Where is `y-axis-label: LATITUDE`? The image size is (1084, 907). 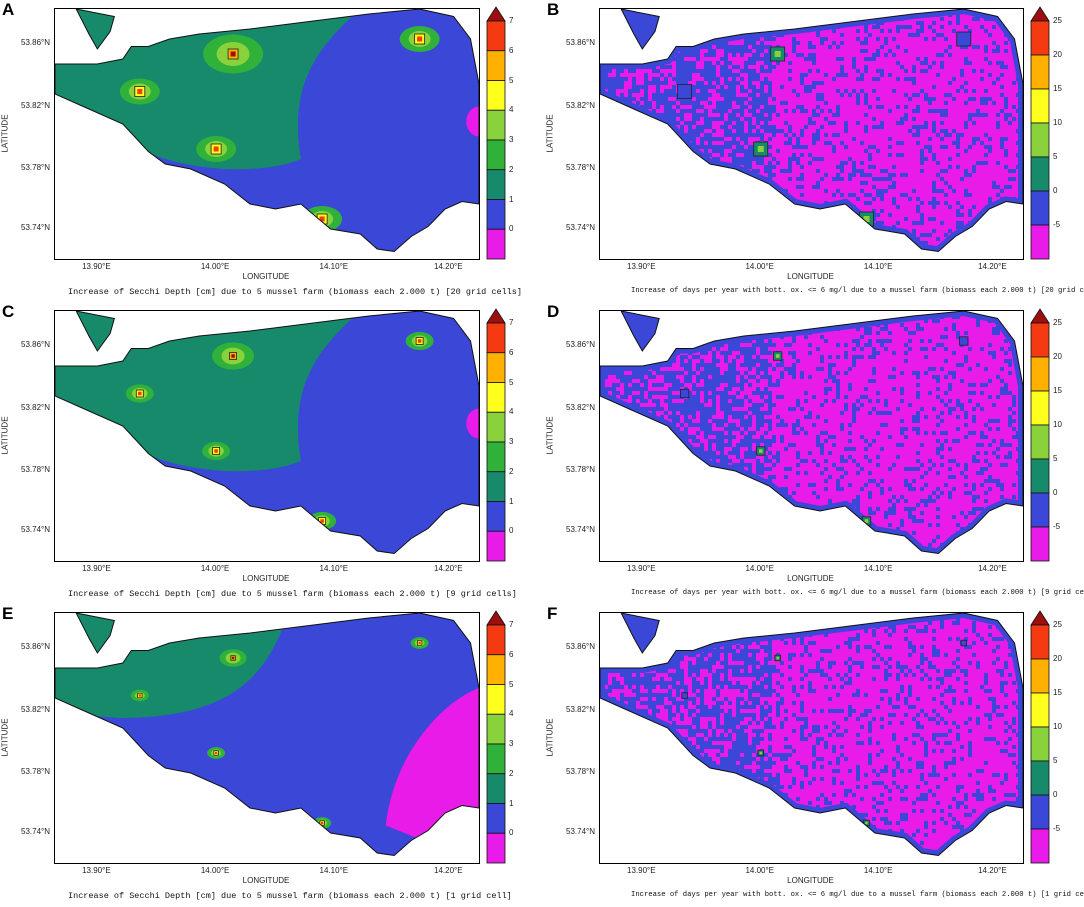 y-axis-label: LATITUDE is located at coordinates (550, 435).